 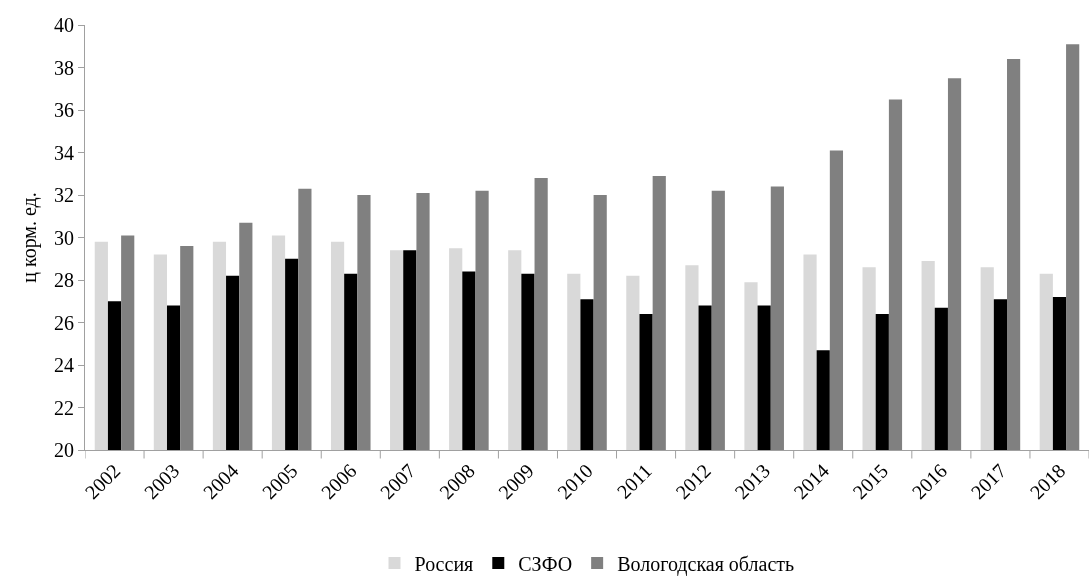 What do you see at coordinates (64, 195) in the screenshot?
I see `y-tick-label: 32` at bounding box center [64, 195].